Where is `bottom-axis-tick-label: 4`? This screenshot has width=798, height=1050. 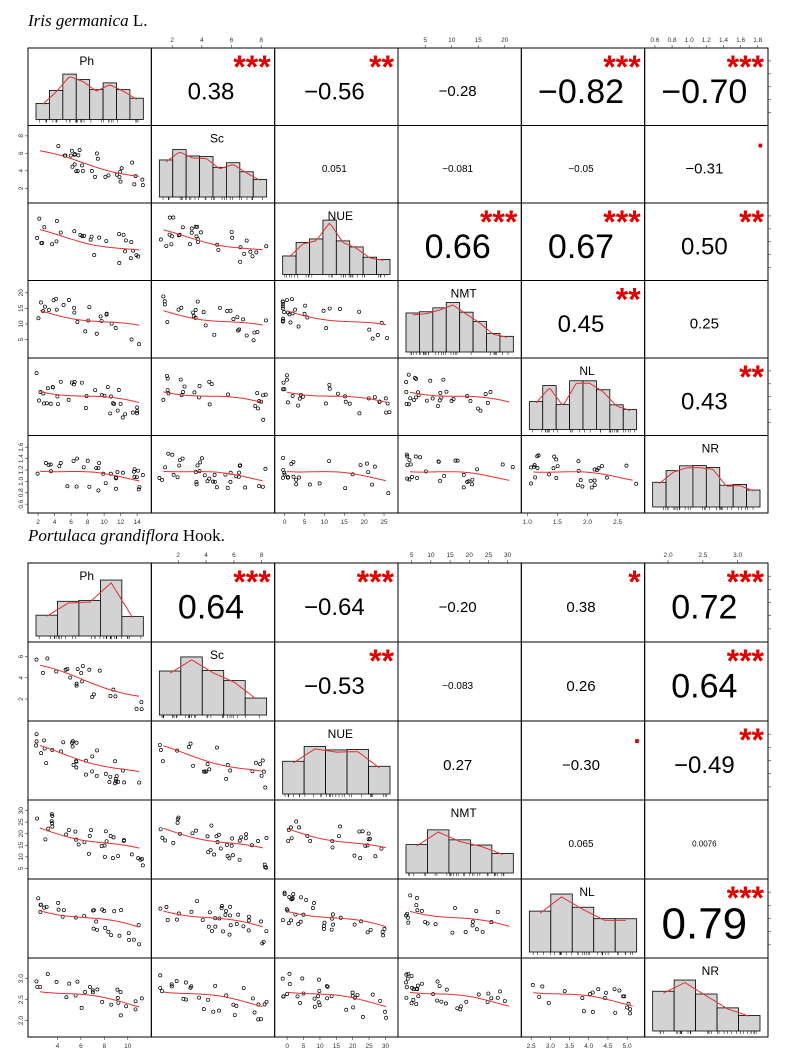 bottom-axis-tick-label: 4 is located at coordinates (55, 522).